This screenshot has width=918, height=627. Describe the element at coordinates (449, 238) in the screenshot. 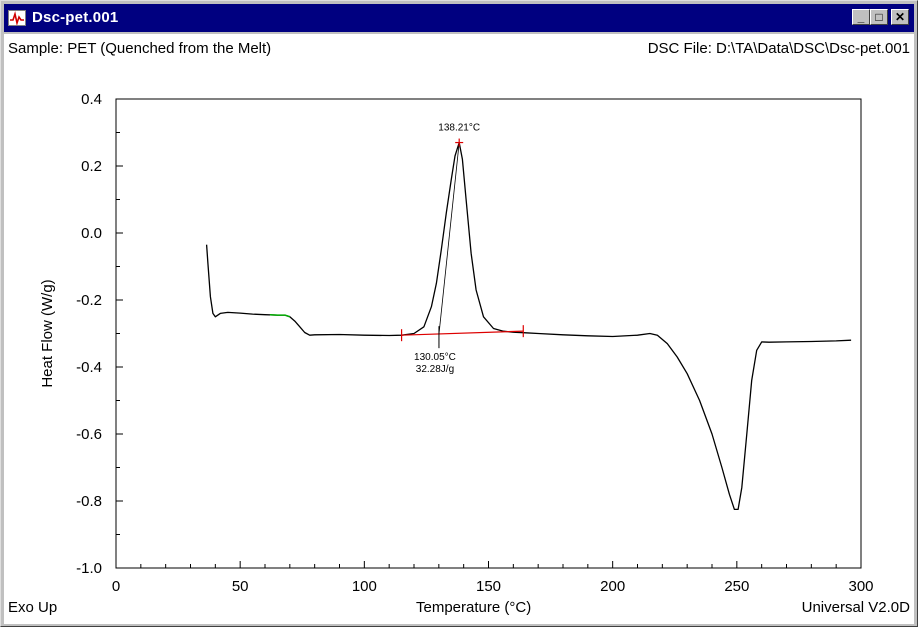

I see `onset-tangent` at that location.